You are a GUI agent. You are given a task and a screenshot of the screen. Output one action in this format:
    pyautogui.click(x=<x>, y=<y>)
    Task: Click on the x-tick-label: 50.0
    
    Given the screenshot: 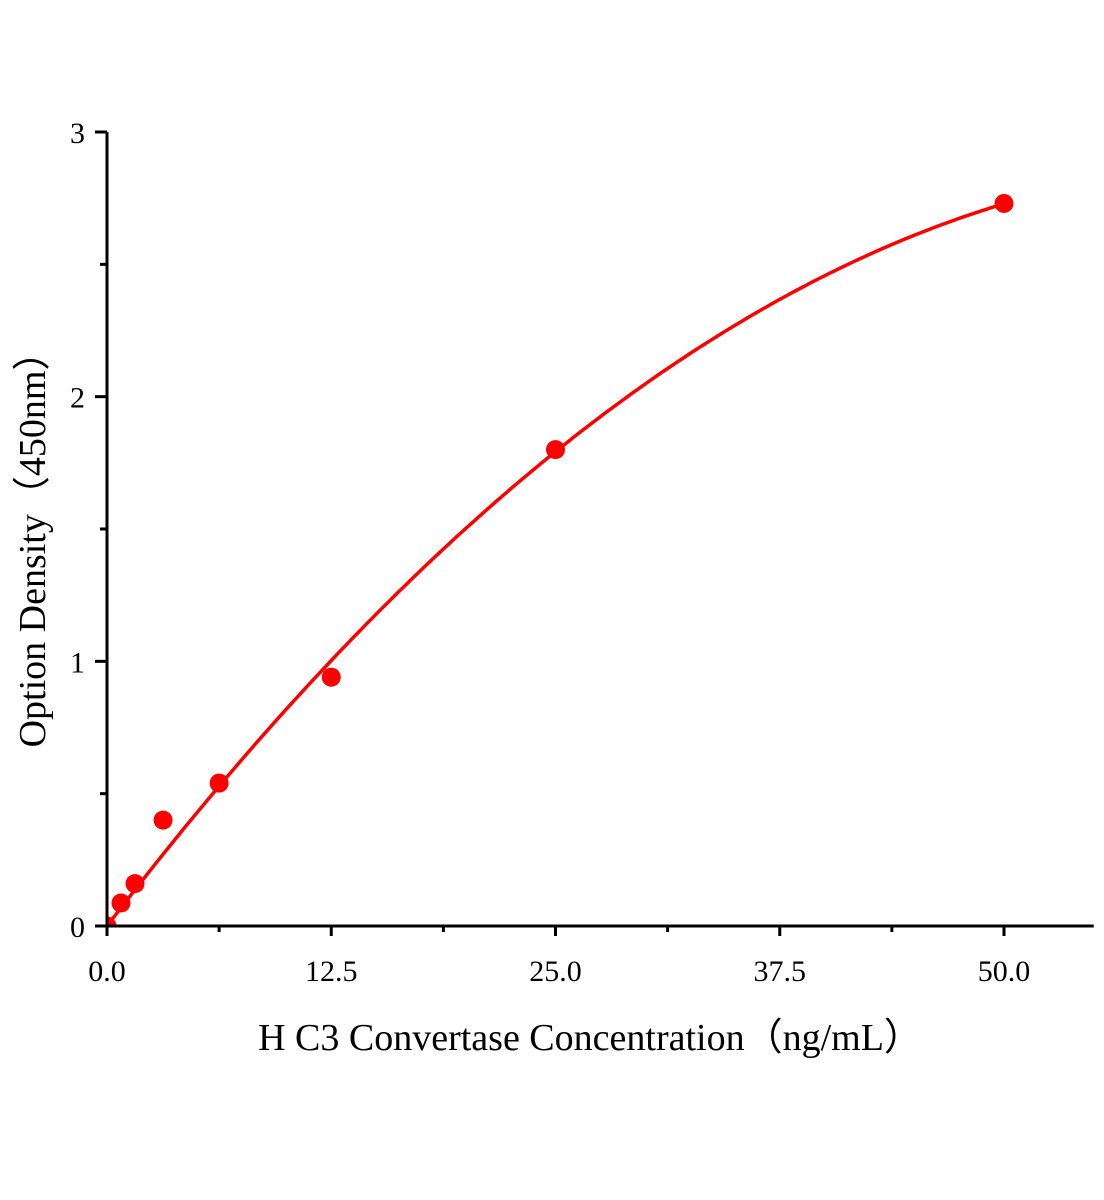 What is the action you would take?
    pyautogui.click(x=1004, y=971)
    